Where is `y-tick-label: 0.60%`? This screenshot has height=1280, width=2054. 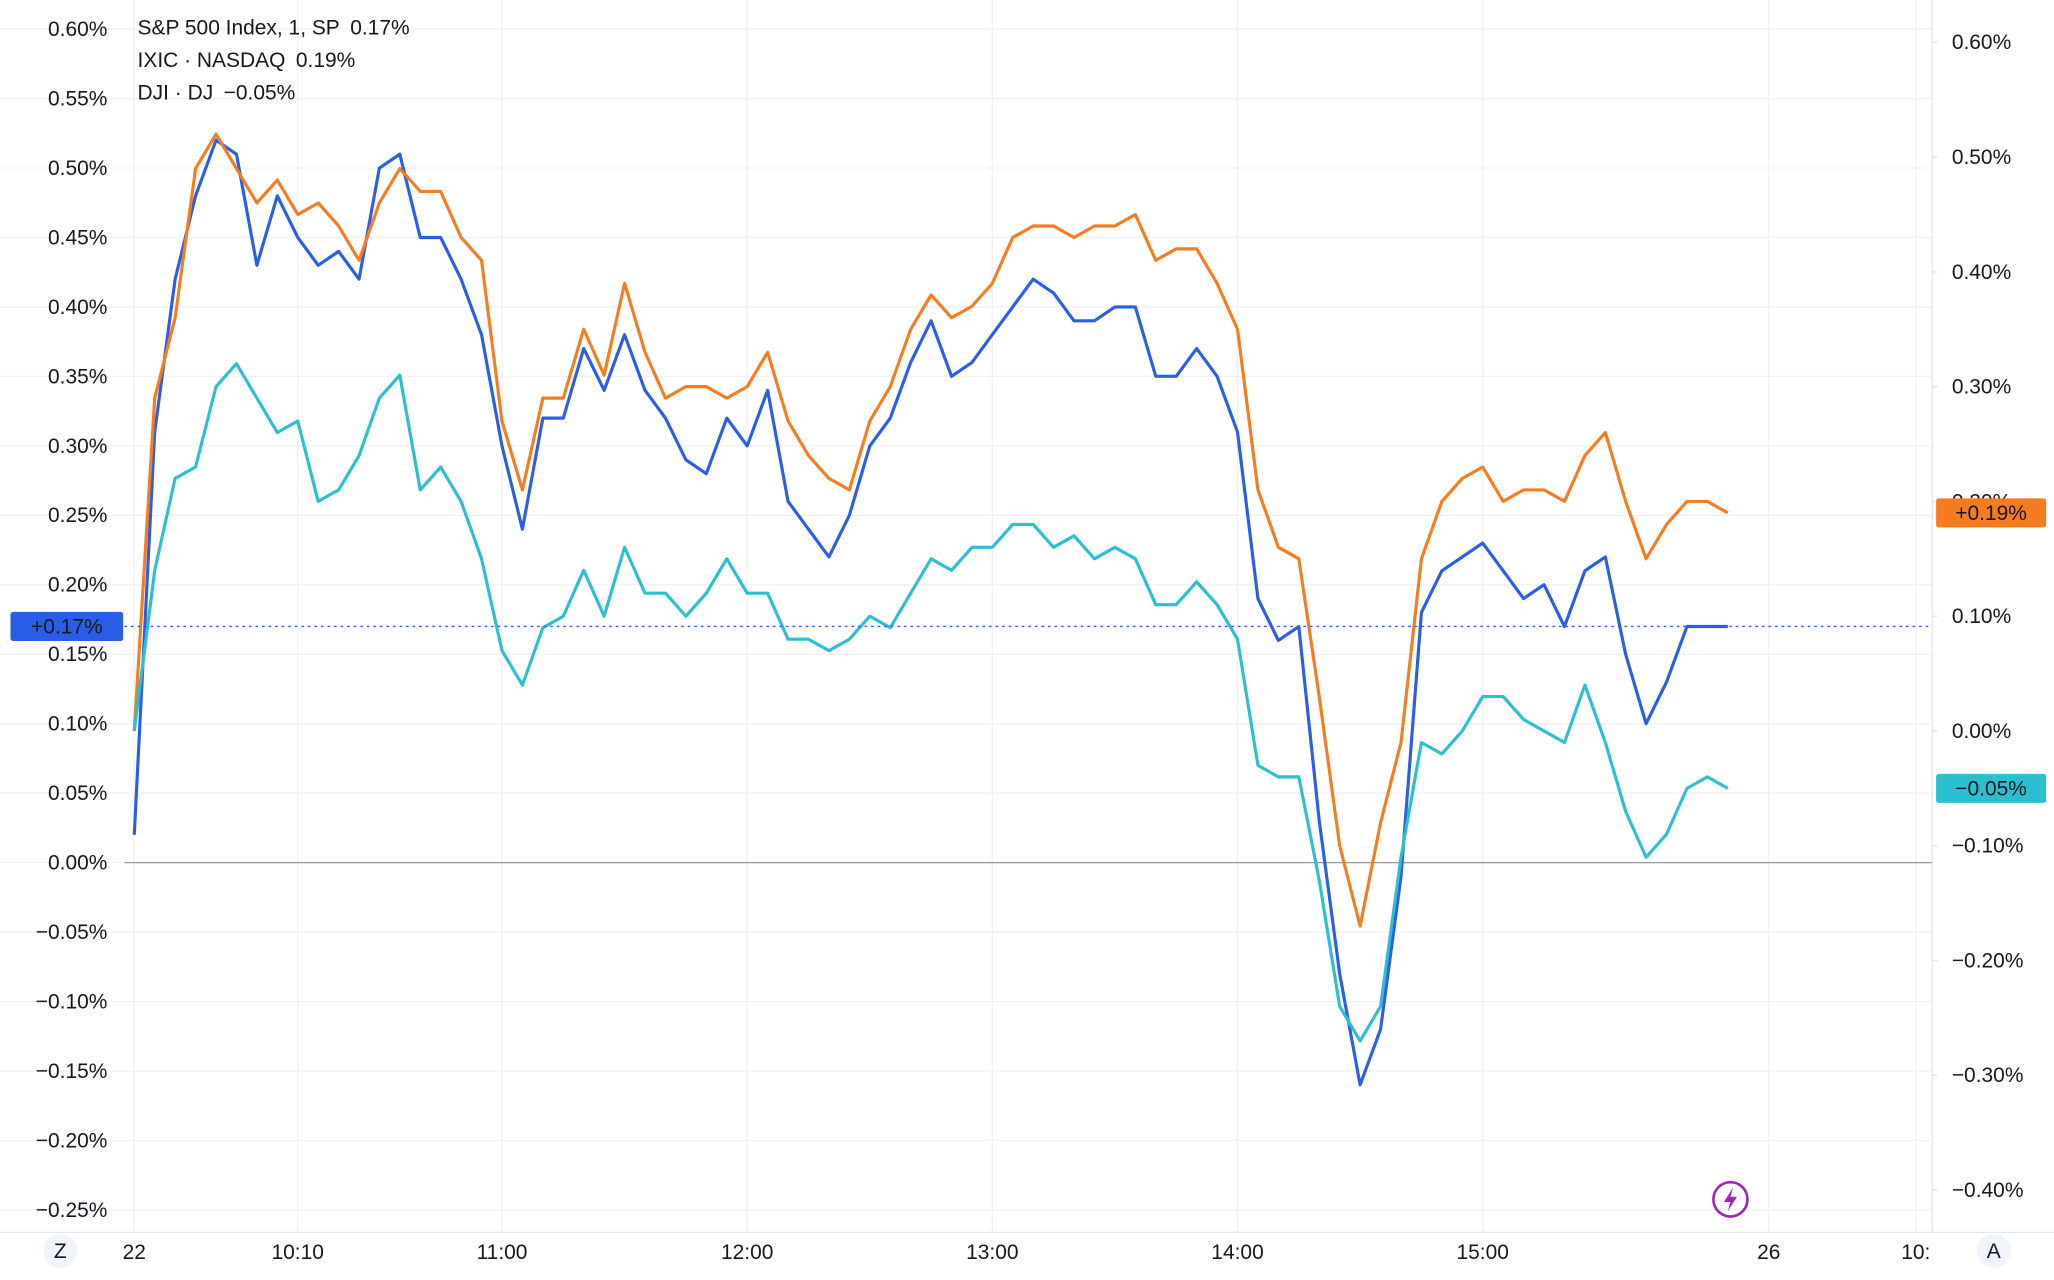
y-tick-label: 0.60% is located at coordinates (77, 29).